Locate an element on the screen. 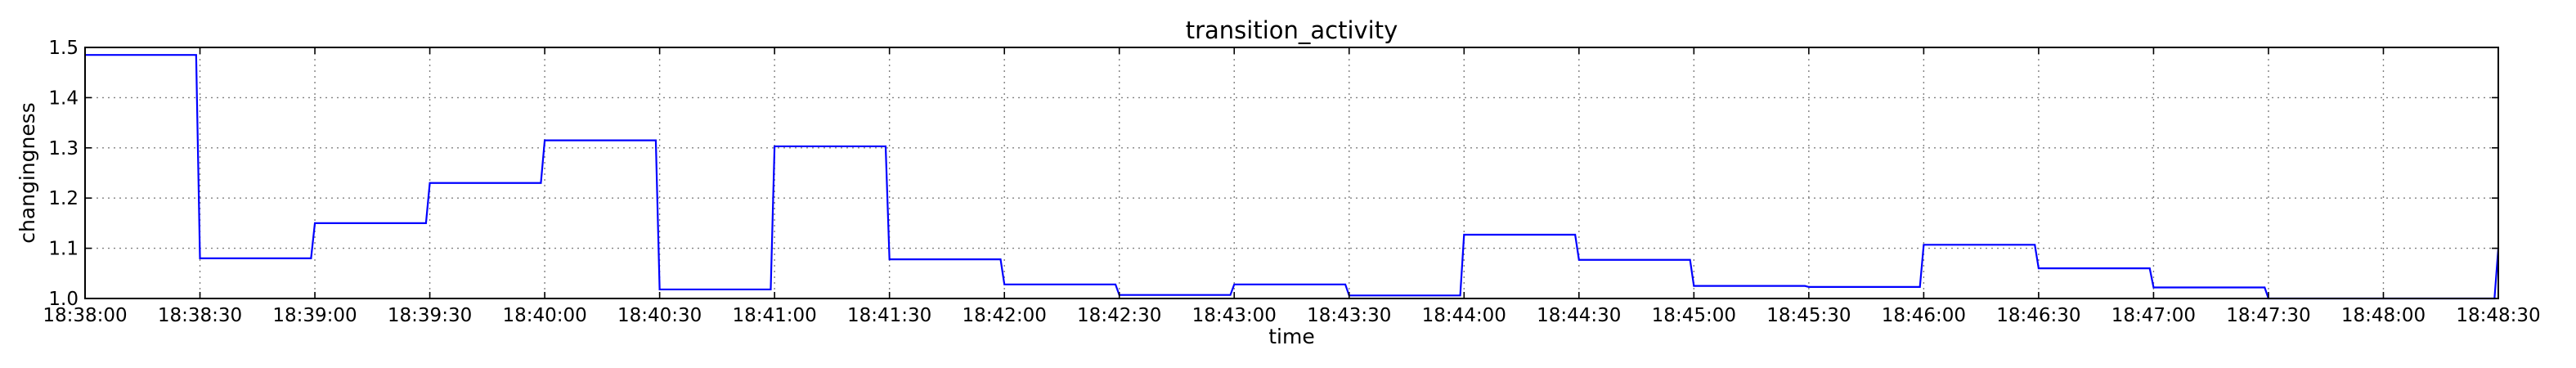 Image resolution: width=2576 pixels, height=368 pixels. x-tick-label: 18:42:00 is located at coordinates (1005, 316).